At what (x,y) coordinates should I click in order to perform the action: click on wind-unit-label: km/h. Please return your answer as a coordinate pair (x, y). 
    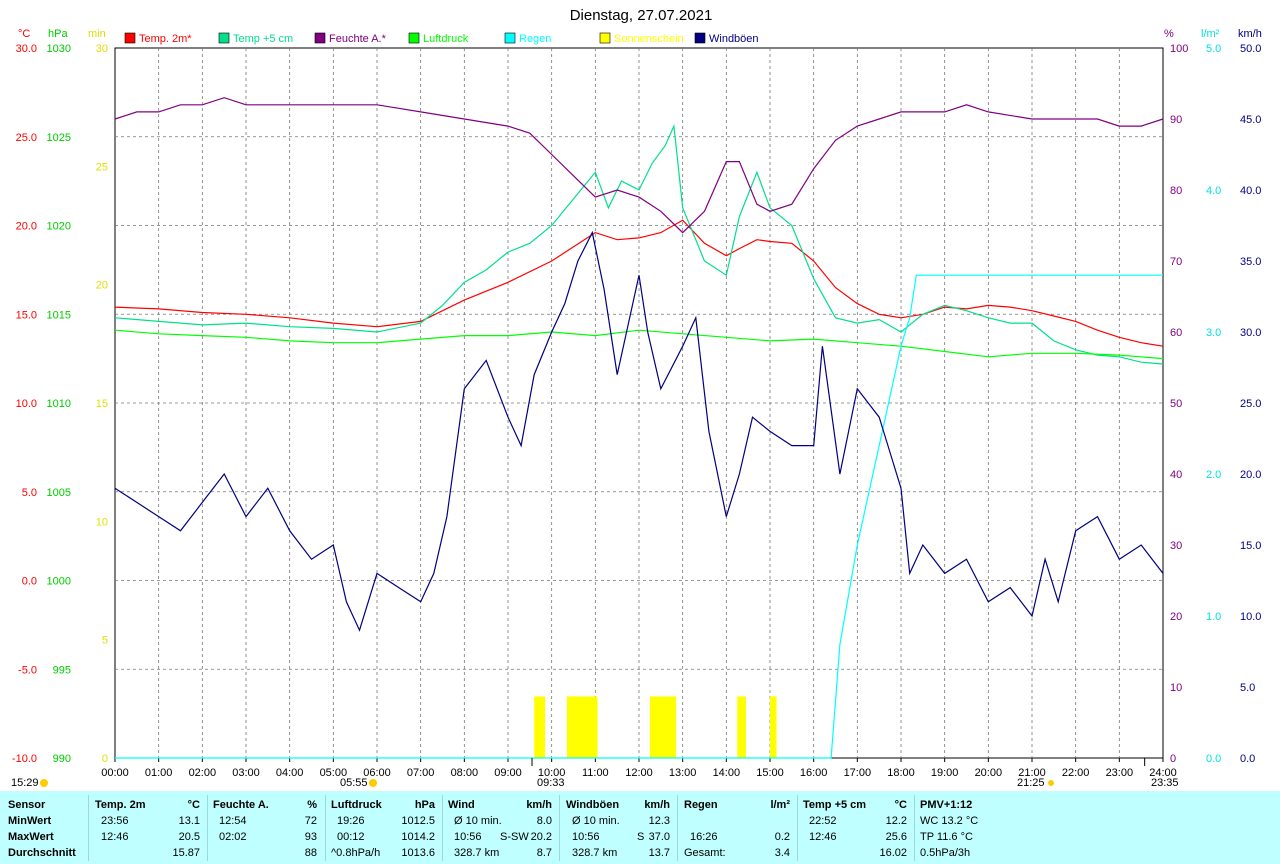
    Looking at the image, I should click on (1250, 34).